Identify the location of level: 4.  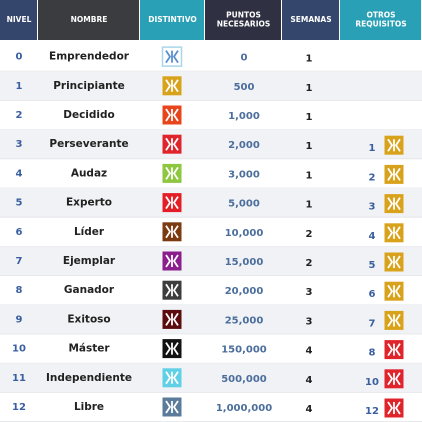
(19, 173).